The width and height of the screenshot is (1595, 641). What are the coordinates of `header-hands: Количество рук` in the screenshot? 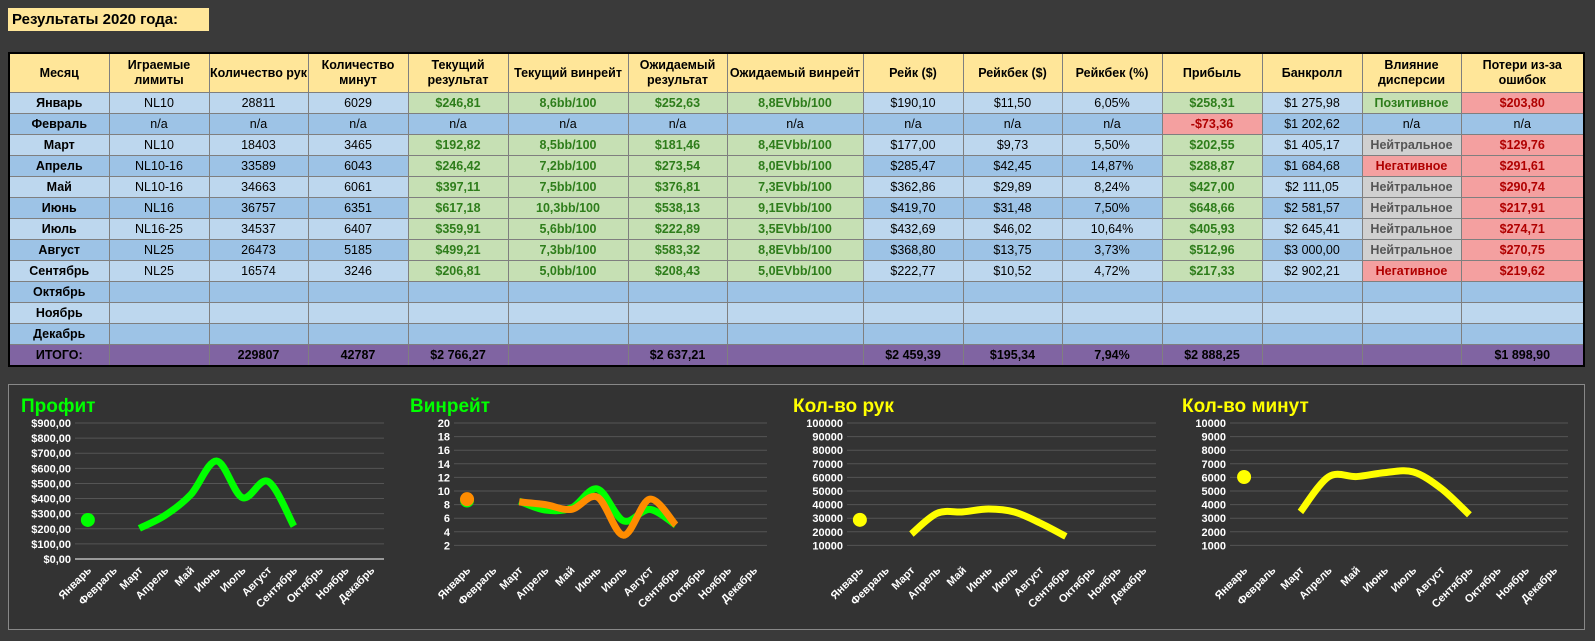 It's located at (258, 72).